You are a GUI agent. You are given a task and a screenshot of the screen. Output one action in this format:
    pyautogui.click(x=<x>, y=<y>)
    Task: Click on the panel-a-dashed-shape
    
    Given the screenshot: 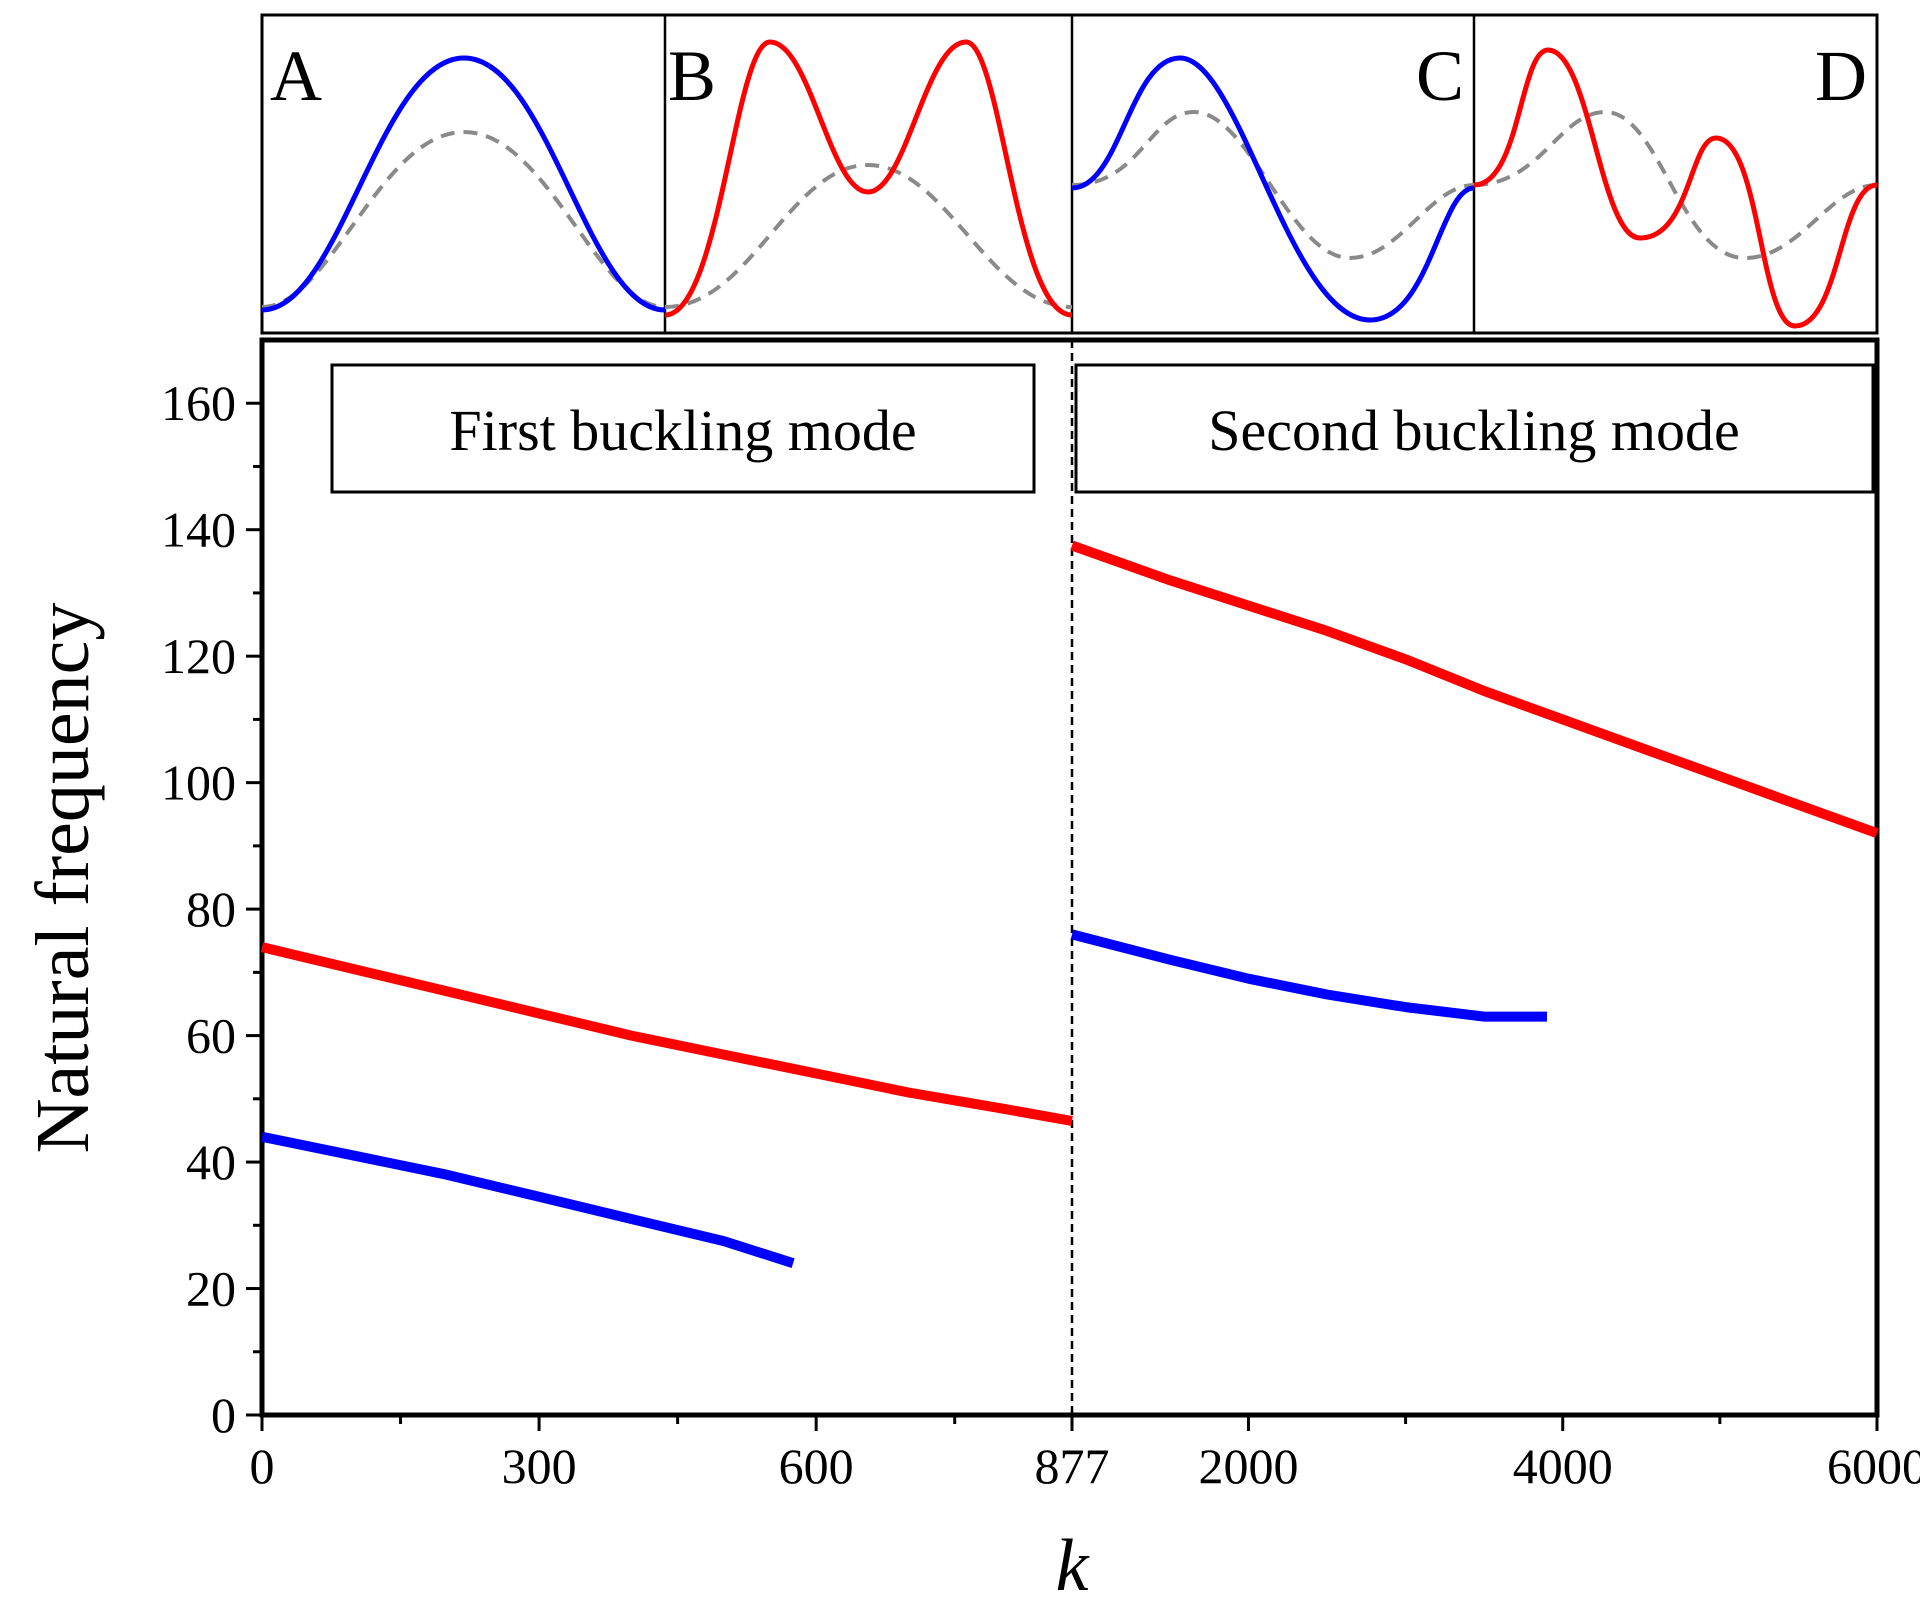 What is the action you would take?
    pyautogui.click(x=463, y=219)
    